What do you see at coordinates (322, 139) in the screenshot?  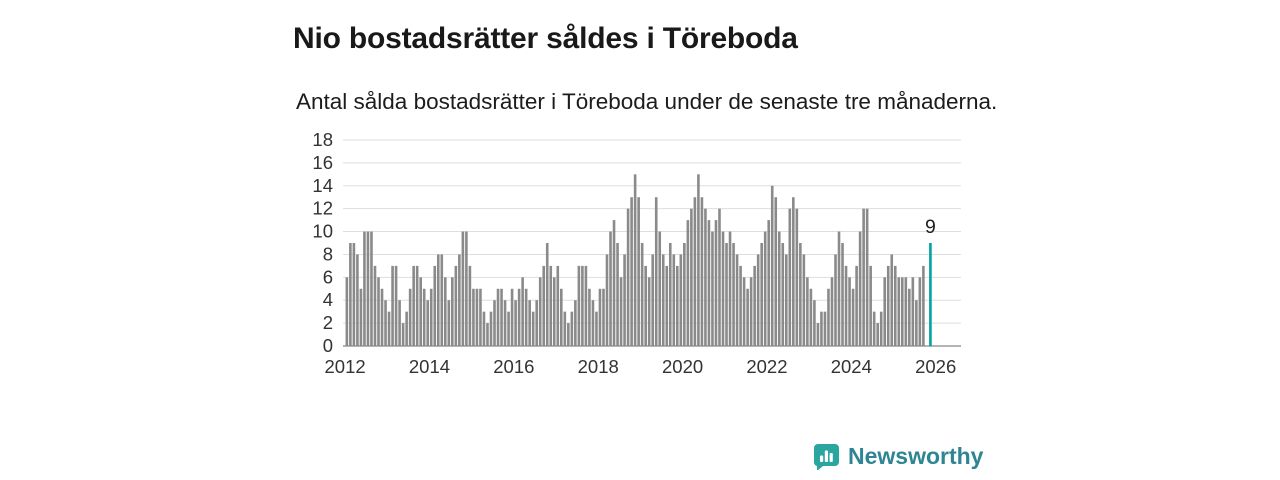 I see `y-tick-label: 18` at bounding box center [322, 139].